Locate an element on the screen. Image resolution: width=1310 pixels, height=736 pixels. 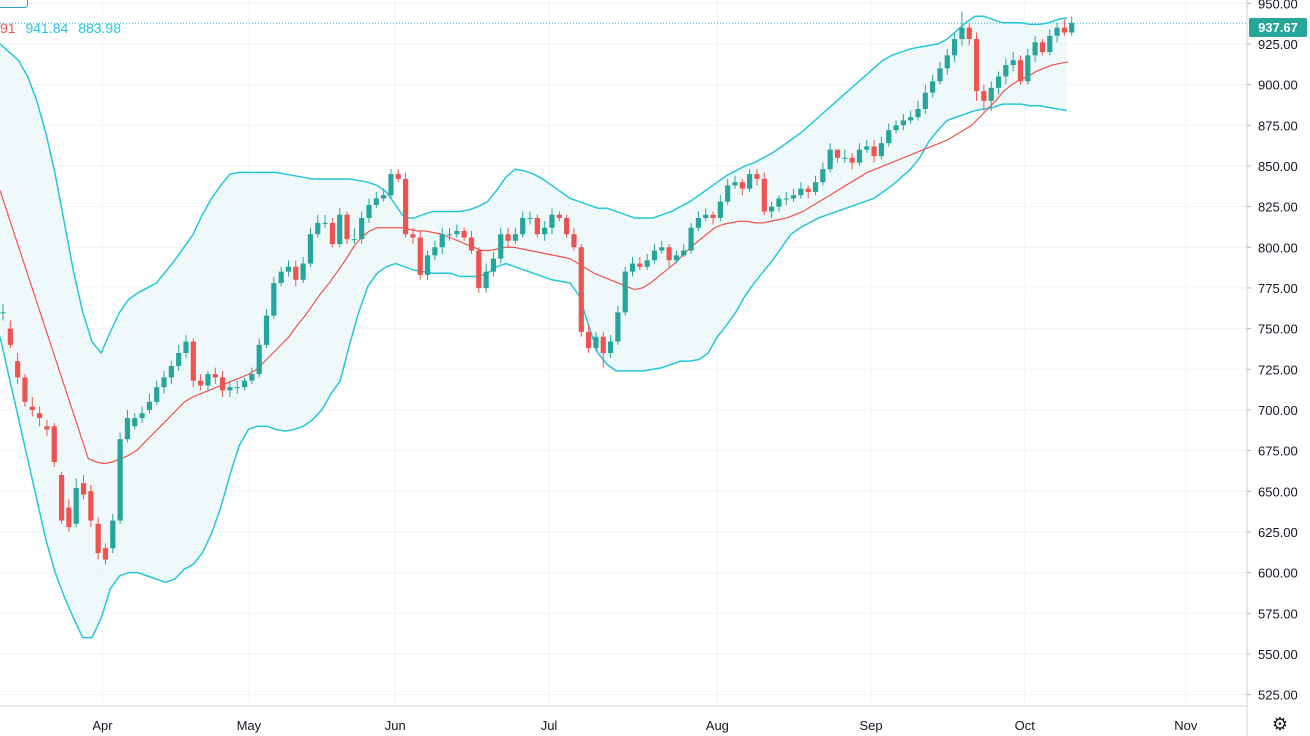
y-tick-label: 725.00 is located at coordinates (1278, 369).